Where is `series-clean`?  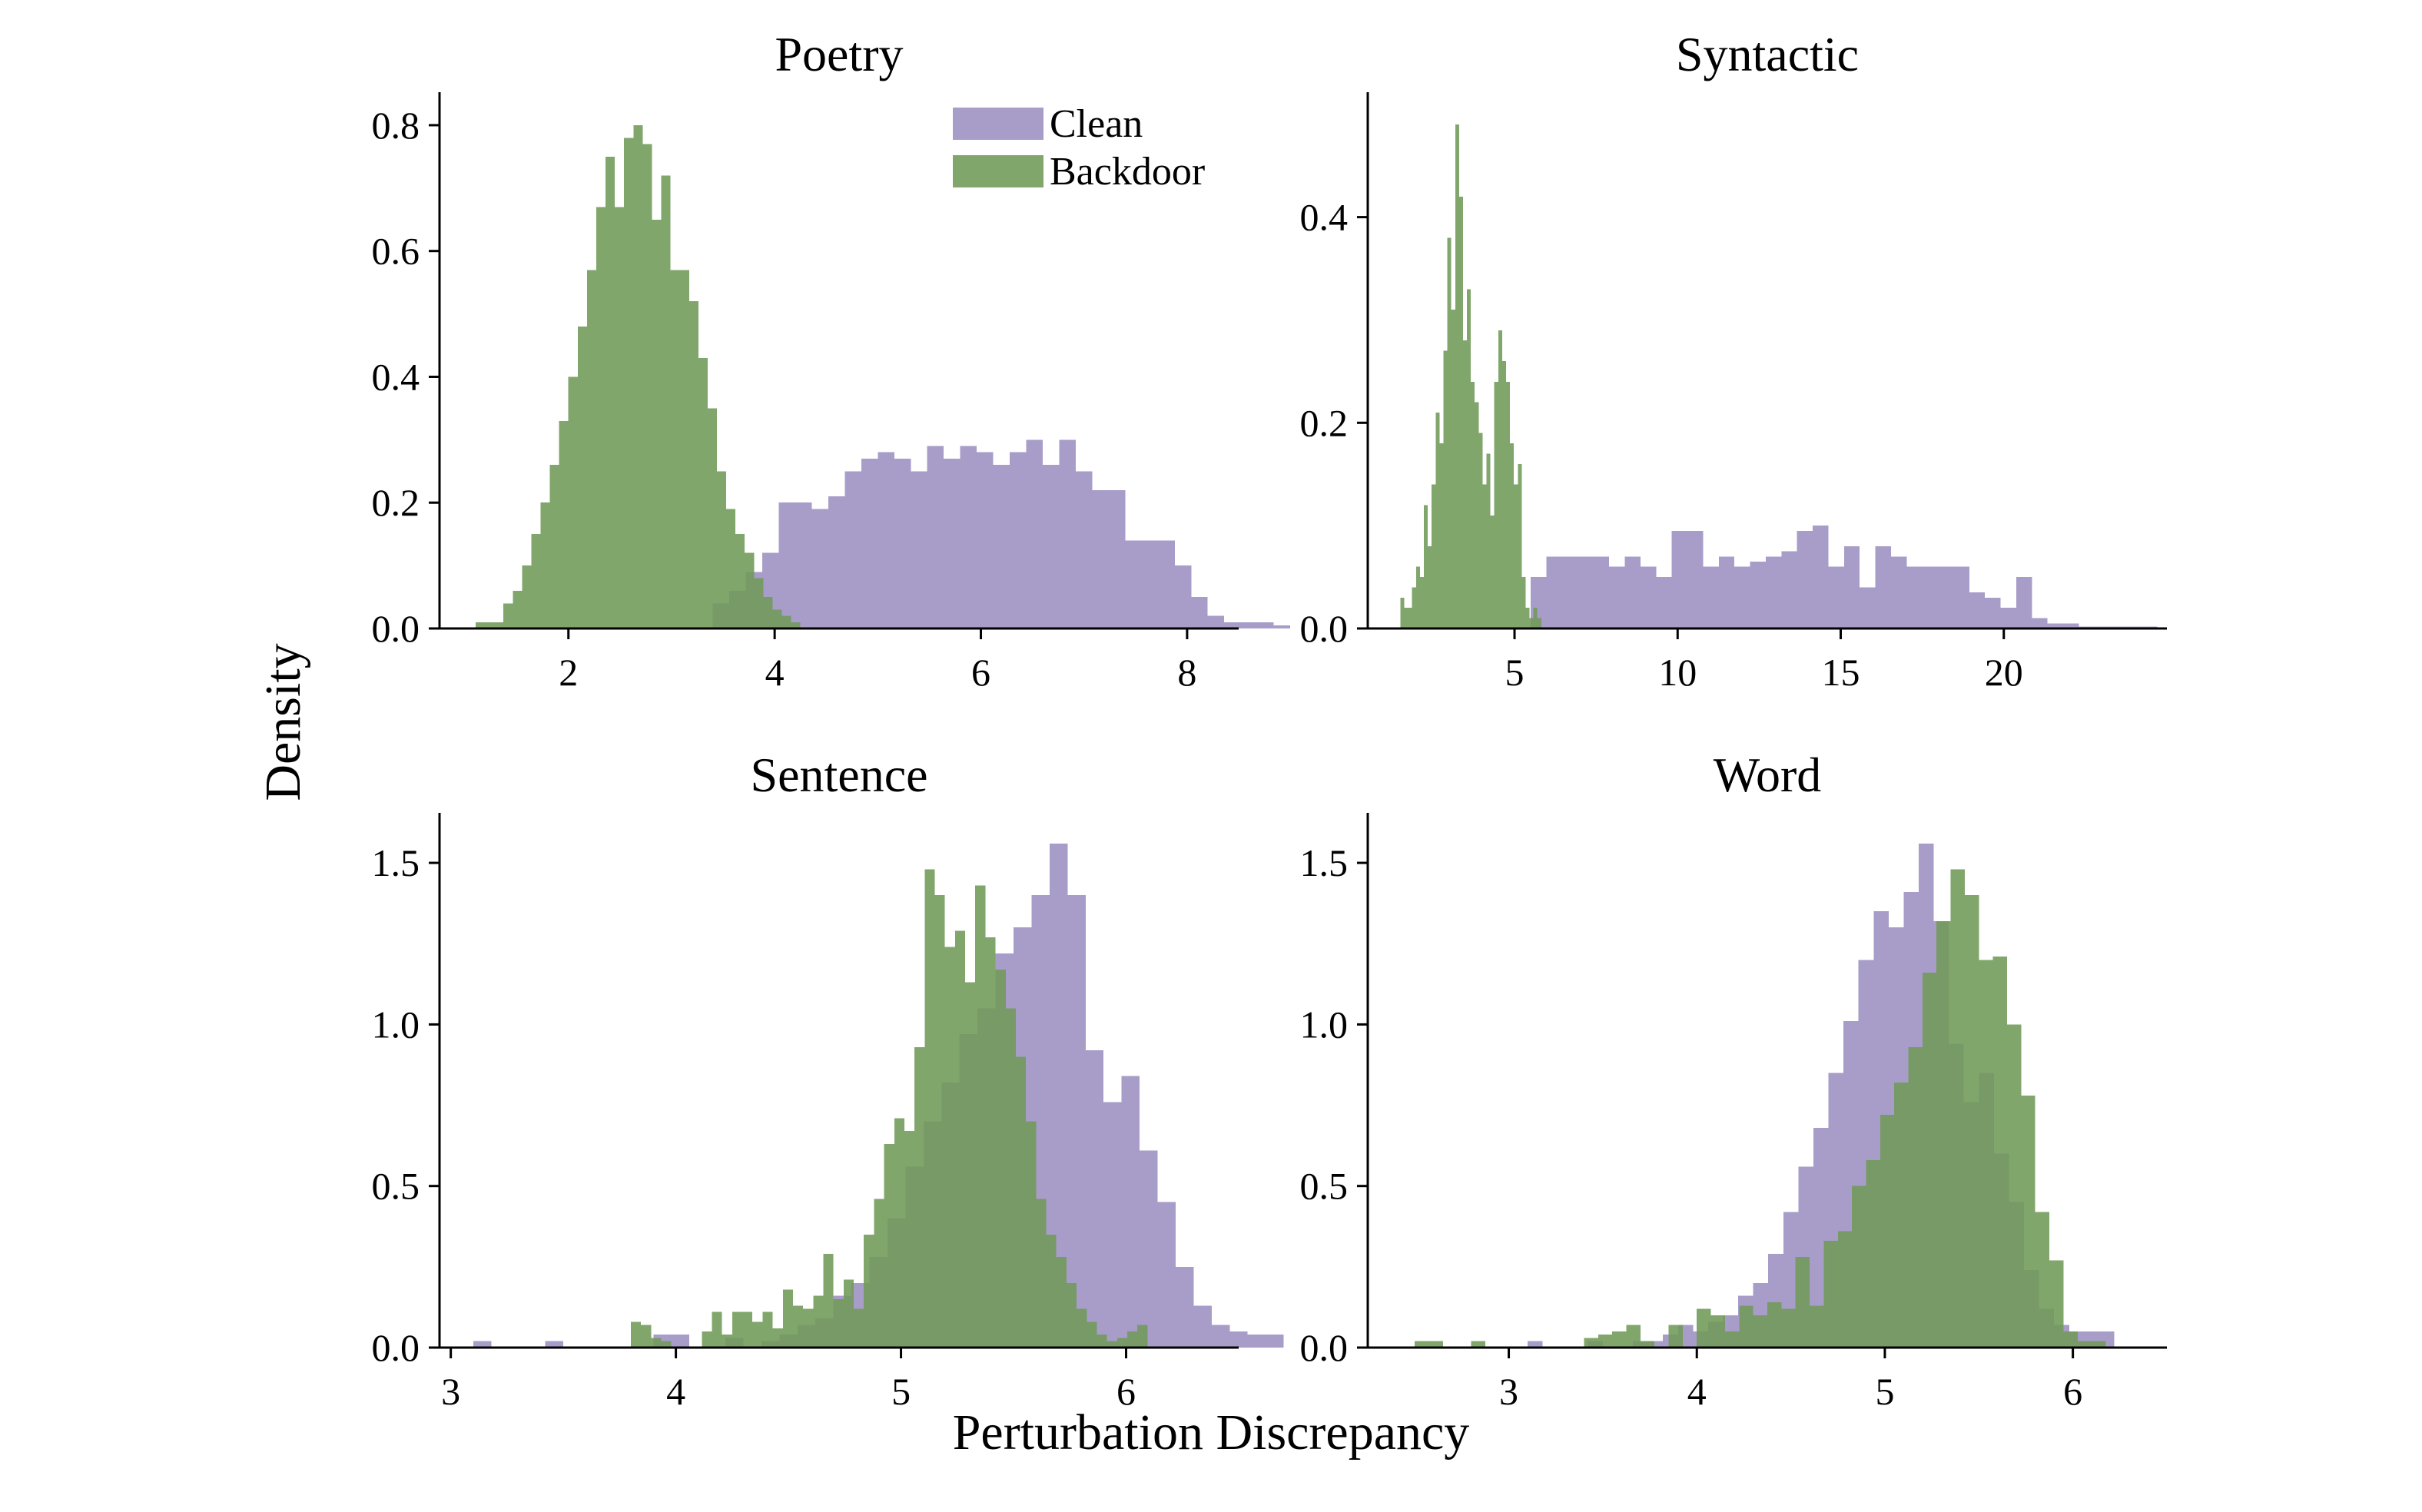
series-clean is located at coordinates (1001, 533).